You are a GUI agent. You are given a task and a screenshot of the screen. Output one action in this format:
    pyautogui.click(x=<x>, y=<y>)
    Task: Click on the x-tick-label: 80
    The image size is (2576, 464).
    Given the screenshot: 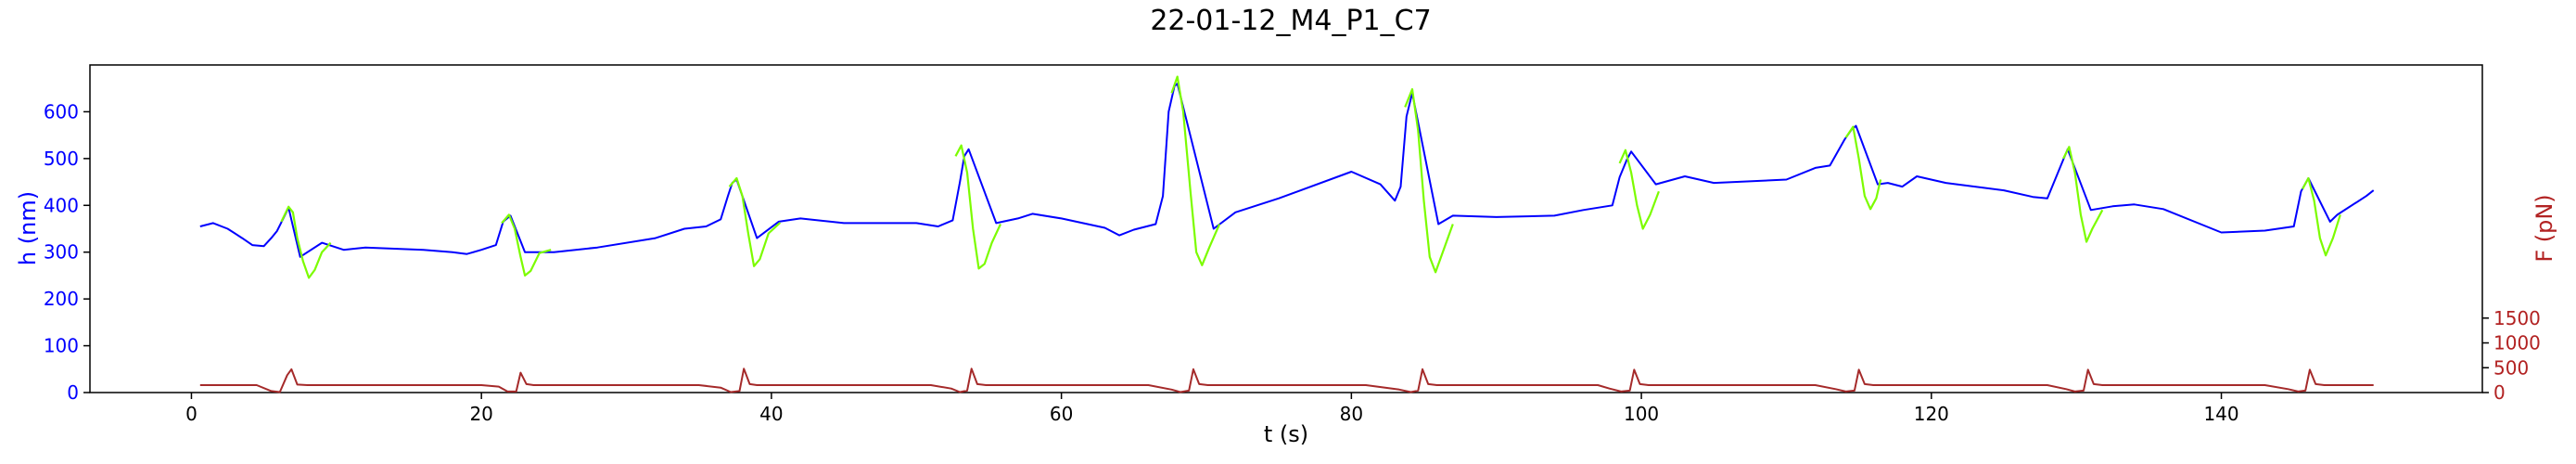 What is the action you would take?
    pyautogui.click(x=1351, y=414)
    